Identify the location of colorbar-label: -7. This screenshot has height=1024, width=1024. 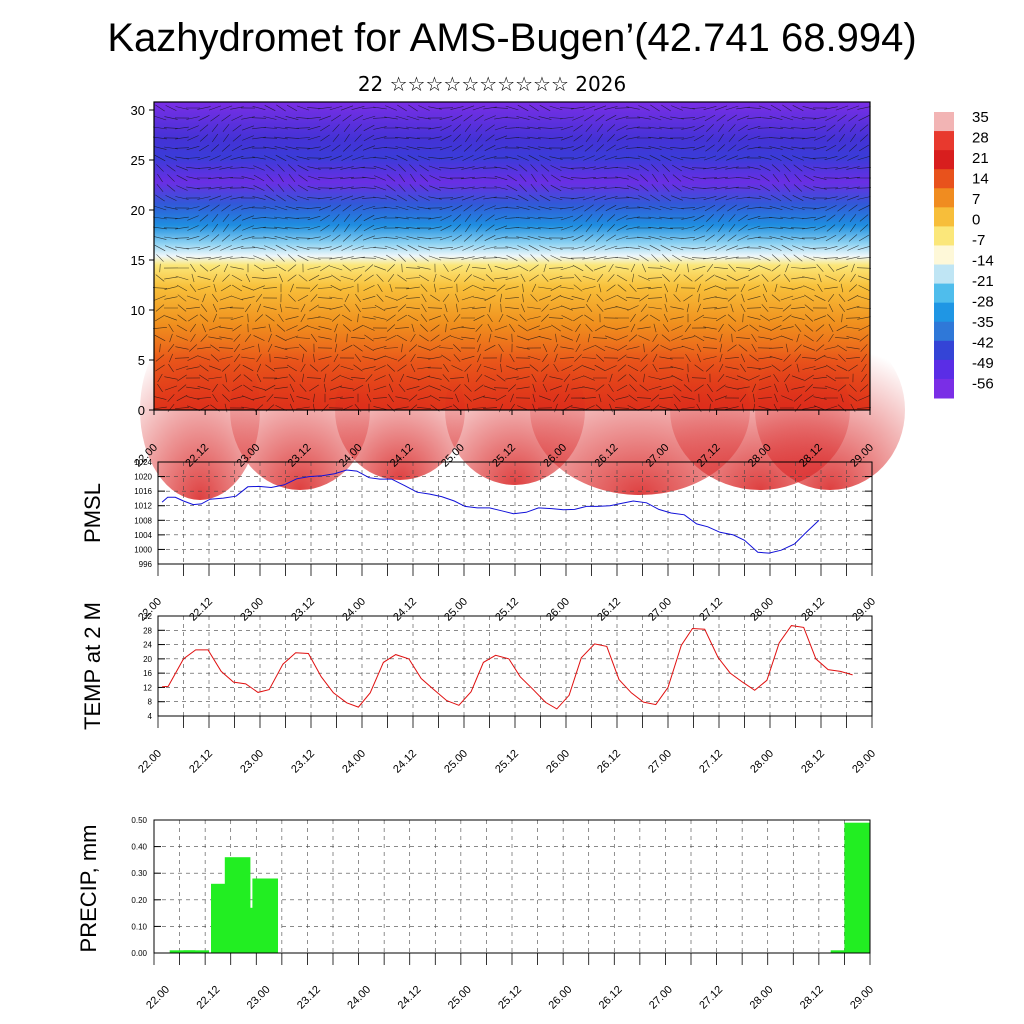
(978, 240).